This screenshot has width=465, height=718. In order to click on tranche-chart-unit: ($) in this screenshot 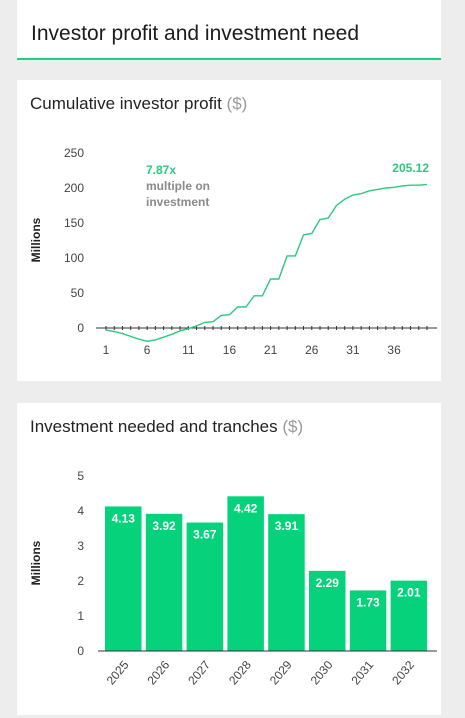, I will do `click(293, 426)`.